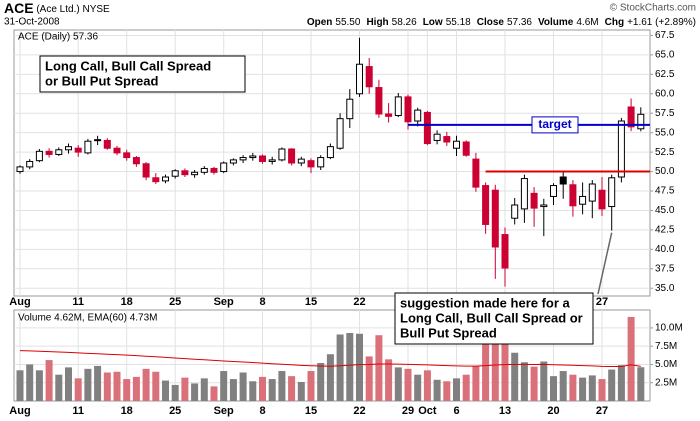 The width and height of the screenshot is (700, 421). What do you see at coordinates (491, 22) in the screenshot?
I see `stat-label: Close` at bounding box center [491, 22].